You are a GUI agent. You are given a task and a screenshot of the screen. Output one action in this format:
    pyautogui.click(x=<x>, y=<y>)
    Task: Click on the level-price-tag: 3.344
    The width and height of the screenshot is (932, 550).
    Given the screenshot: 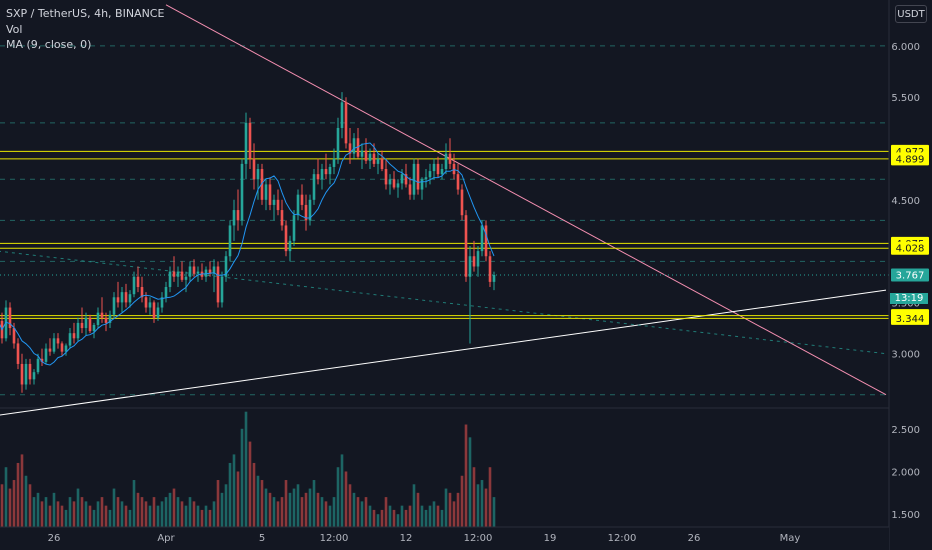 What is the action you would take?
    pyautogui.click(x=910, y=319)
    